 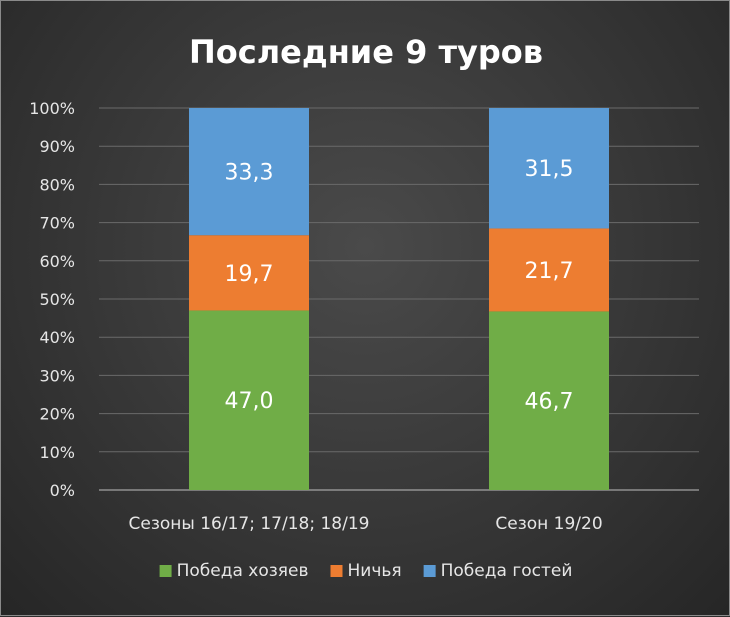 I want to click on y-axis-ticks: 0% 10% 20% 30% 40% 50% 60% 70% 80% 90% 100%, so click(x=52, y=299).